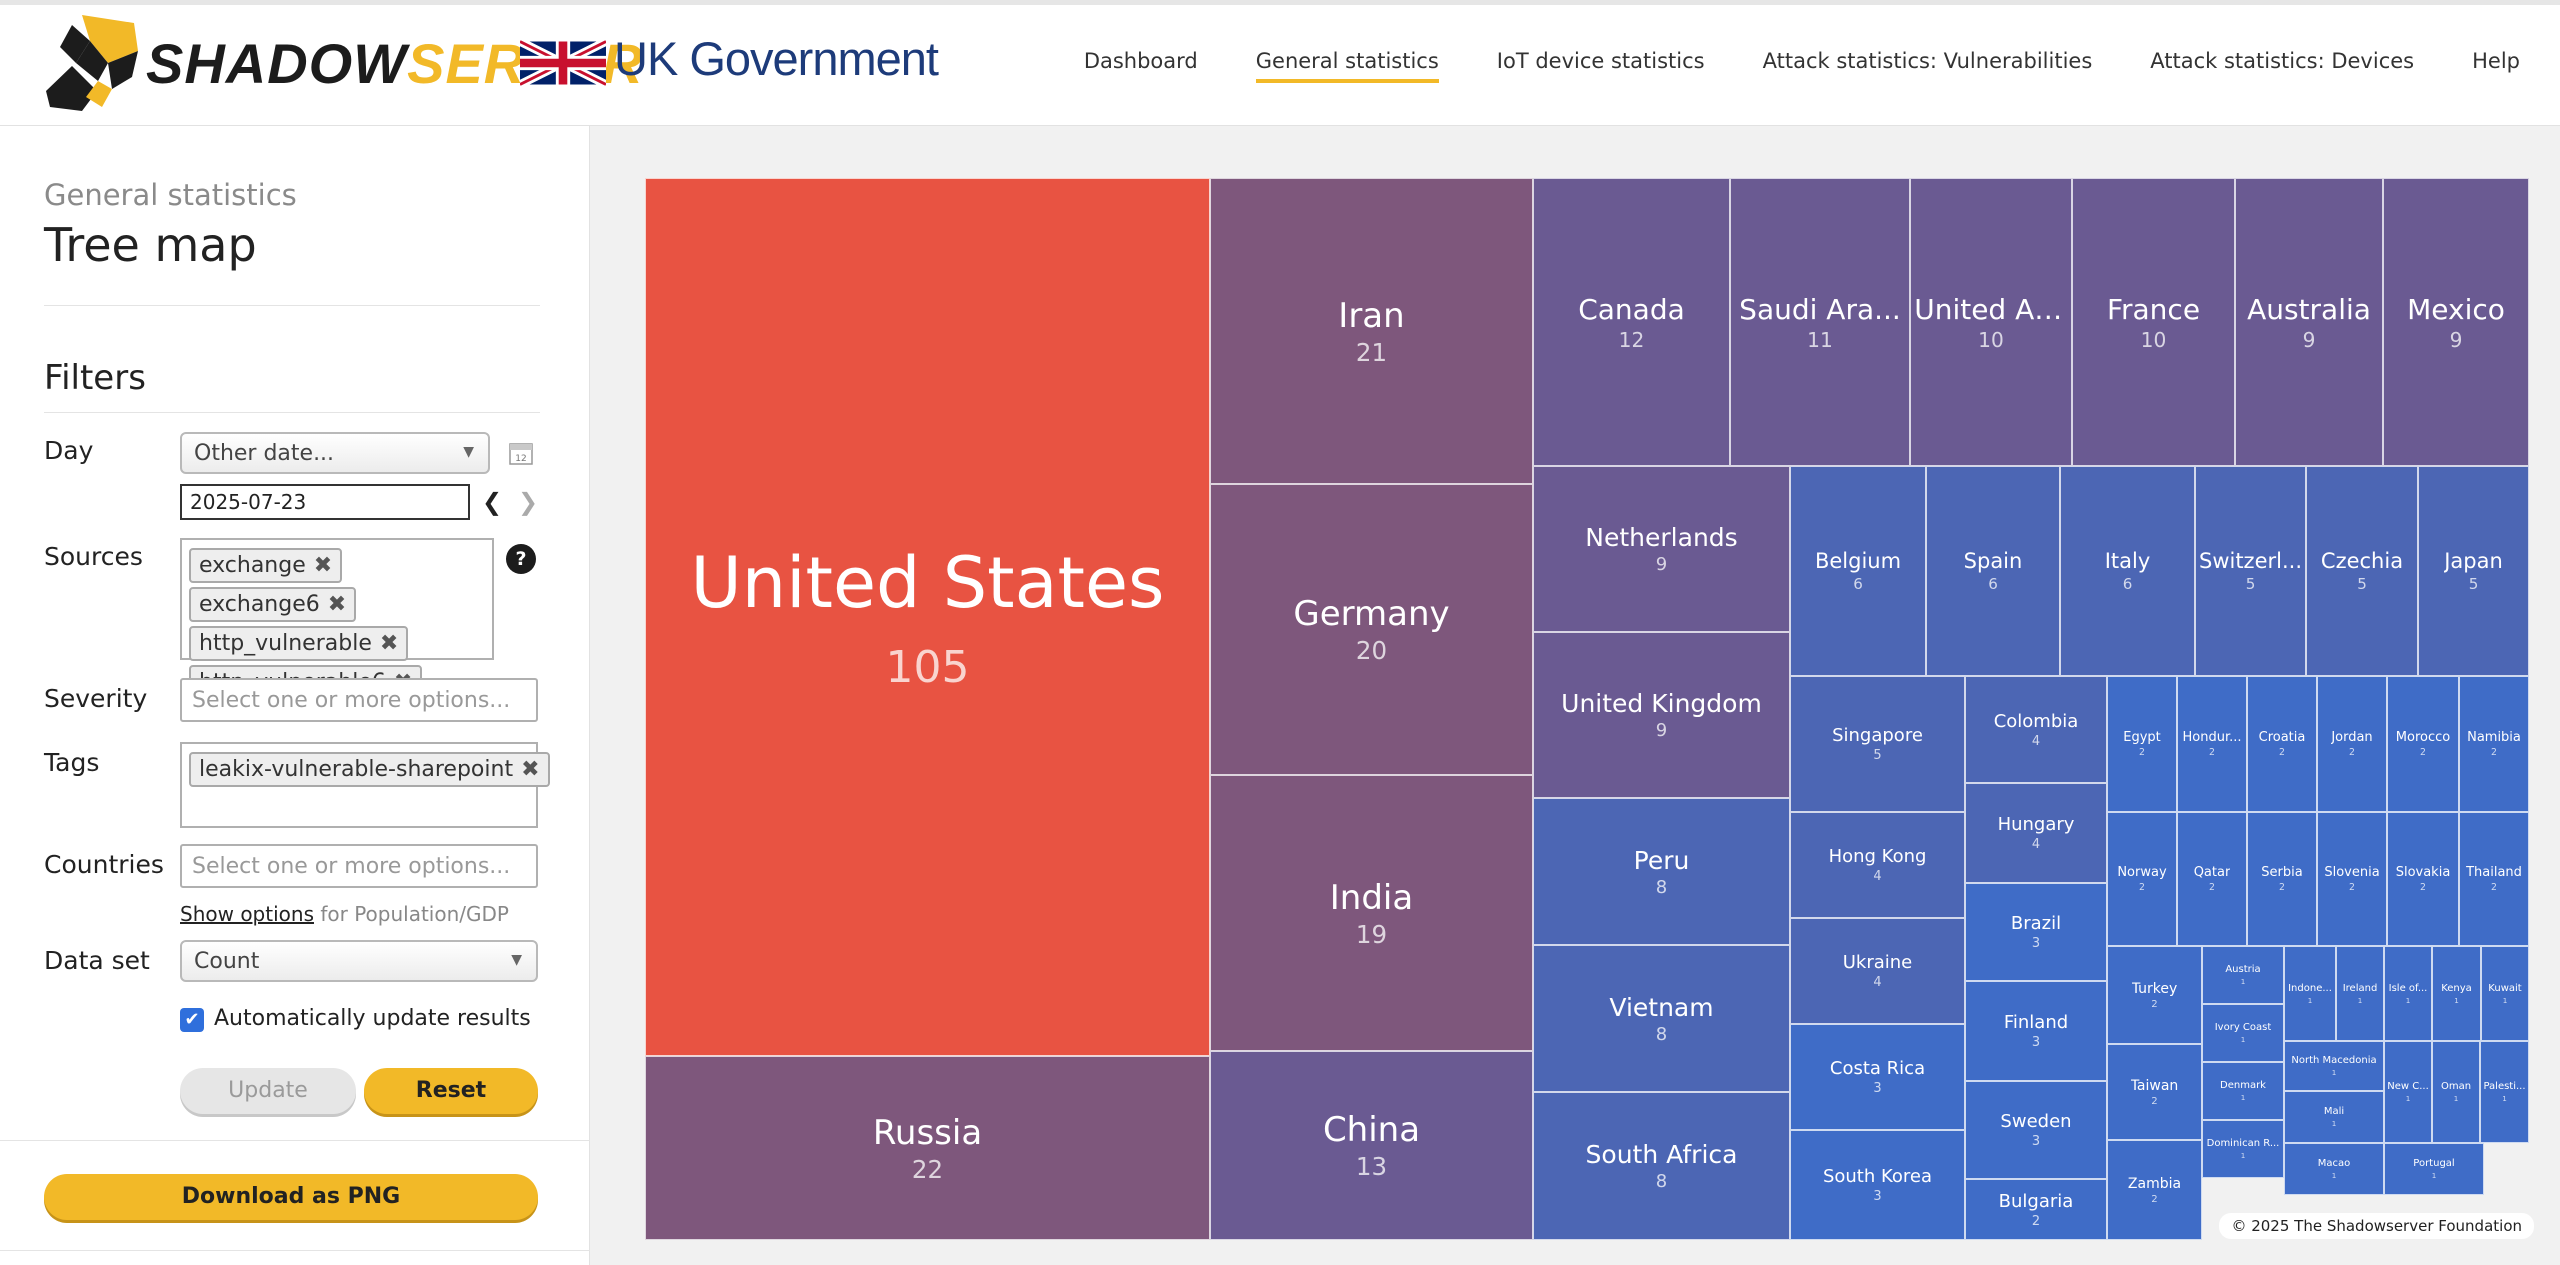  What do you see at coordinates (2504, 1092) in the screenshot?
I see `treemap-cell-palesti: Palesti... 1` at bounding box center [2504, 1092].